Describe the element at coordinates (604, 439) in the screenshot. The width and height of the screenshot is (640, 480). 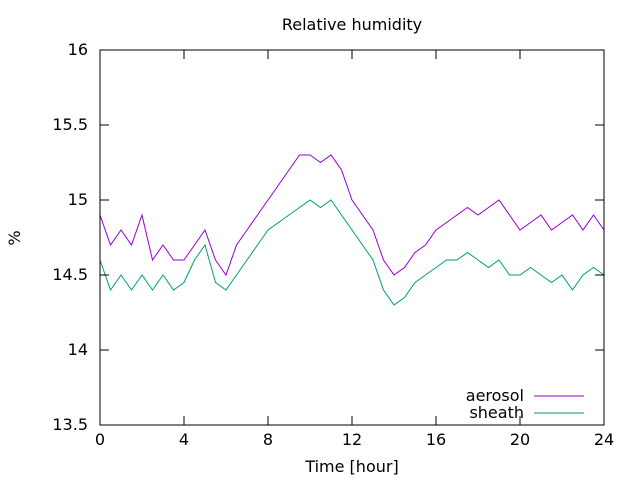
I see `x-tick-label: 24` at that location.